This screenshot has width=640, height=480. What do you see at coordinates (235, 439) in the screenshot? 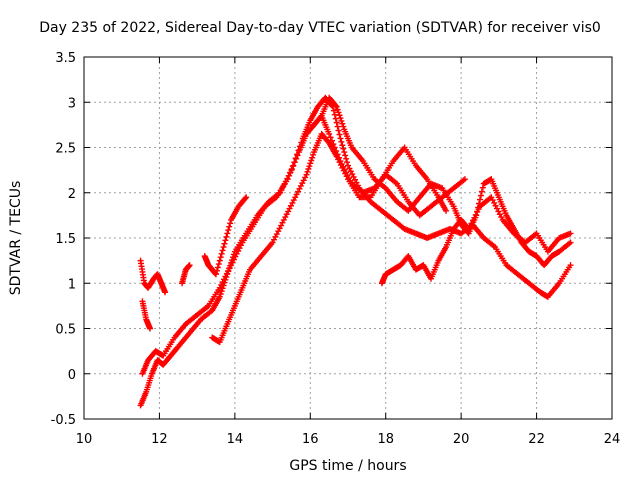
I see `x-tick-label: 14` at bounding box center [235, 439].